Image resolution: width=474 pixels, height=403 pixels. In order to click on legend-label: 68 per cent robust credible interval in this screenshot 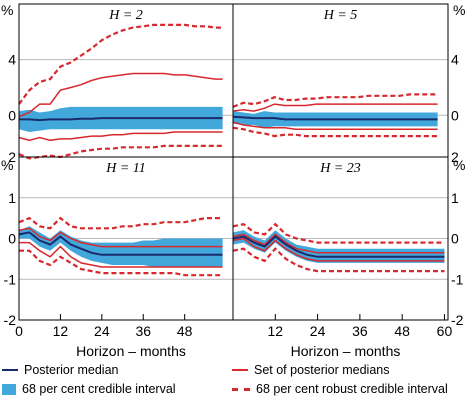, I will do `click(352, 389)`.